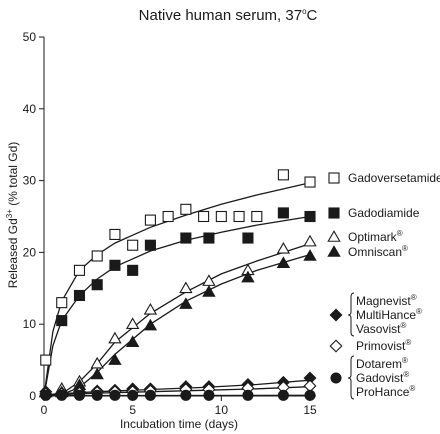  Describe the element at coordinates (389, 314) in the screenshot. I see `legend-label: MultiHance®` at that location.